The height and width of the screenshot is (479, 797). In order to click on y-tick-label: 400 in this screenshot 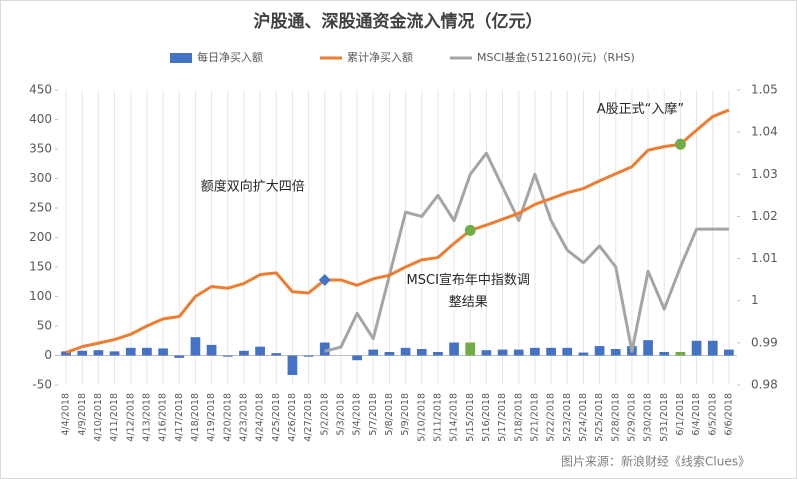, I will do `click(40, 119)`.